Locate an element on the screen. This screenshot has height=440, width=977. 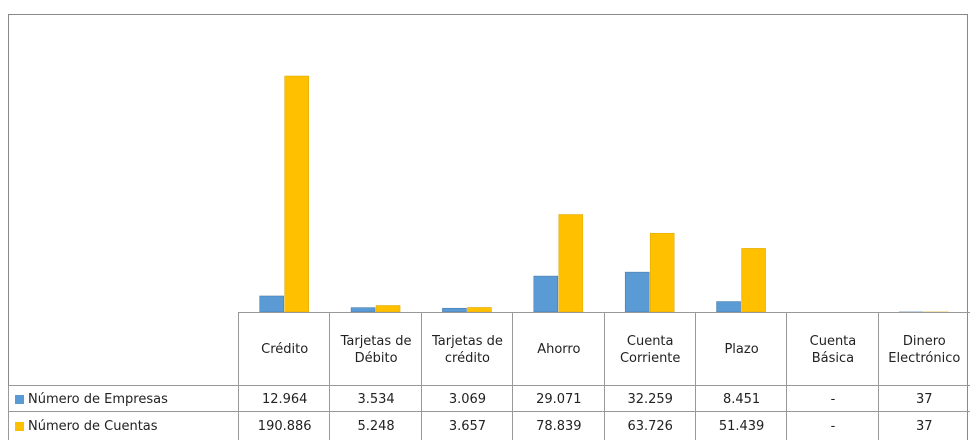
value-label: 78.839 is located at coordinates (558, 425).